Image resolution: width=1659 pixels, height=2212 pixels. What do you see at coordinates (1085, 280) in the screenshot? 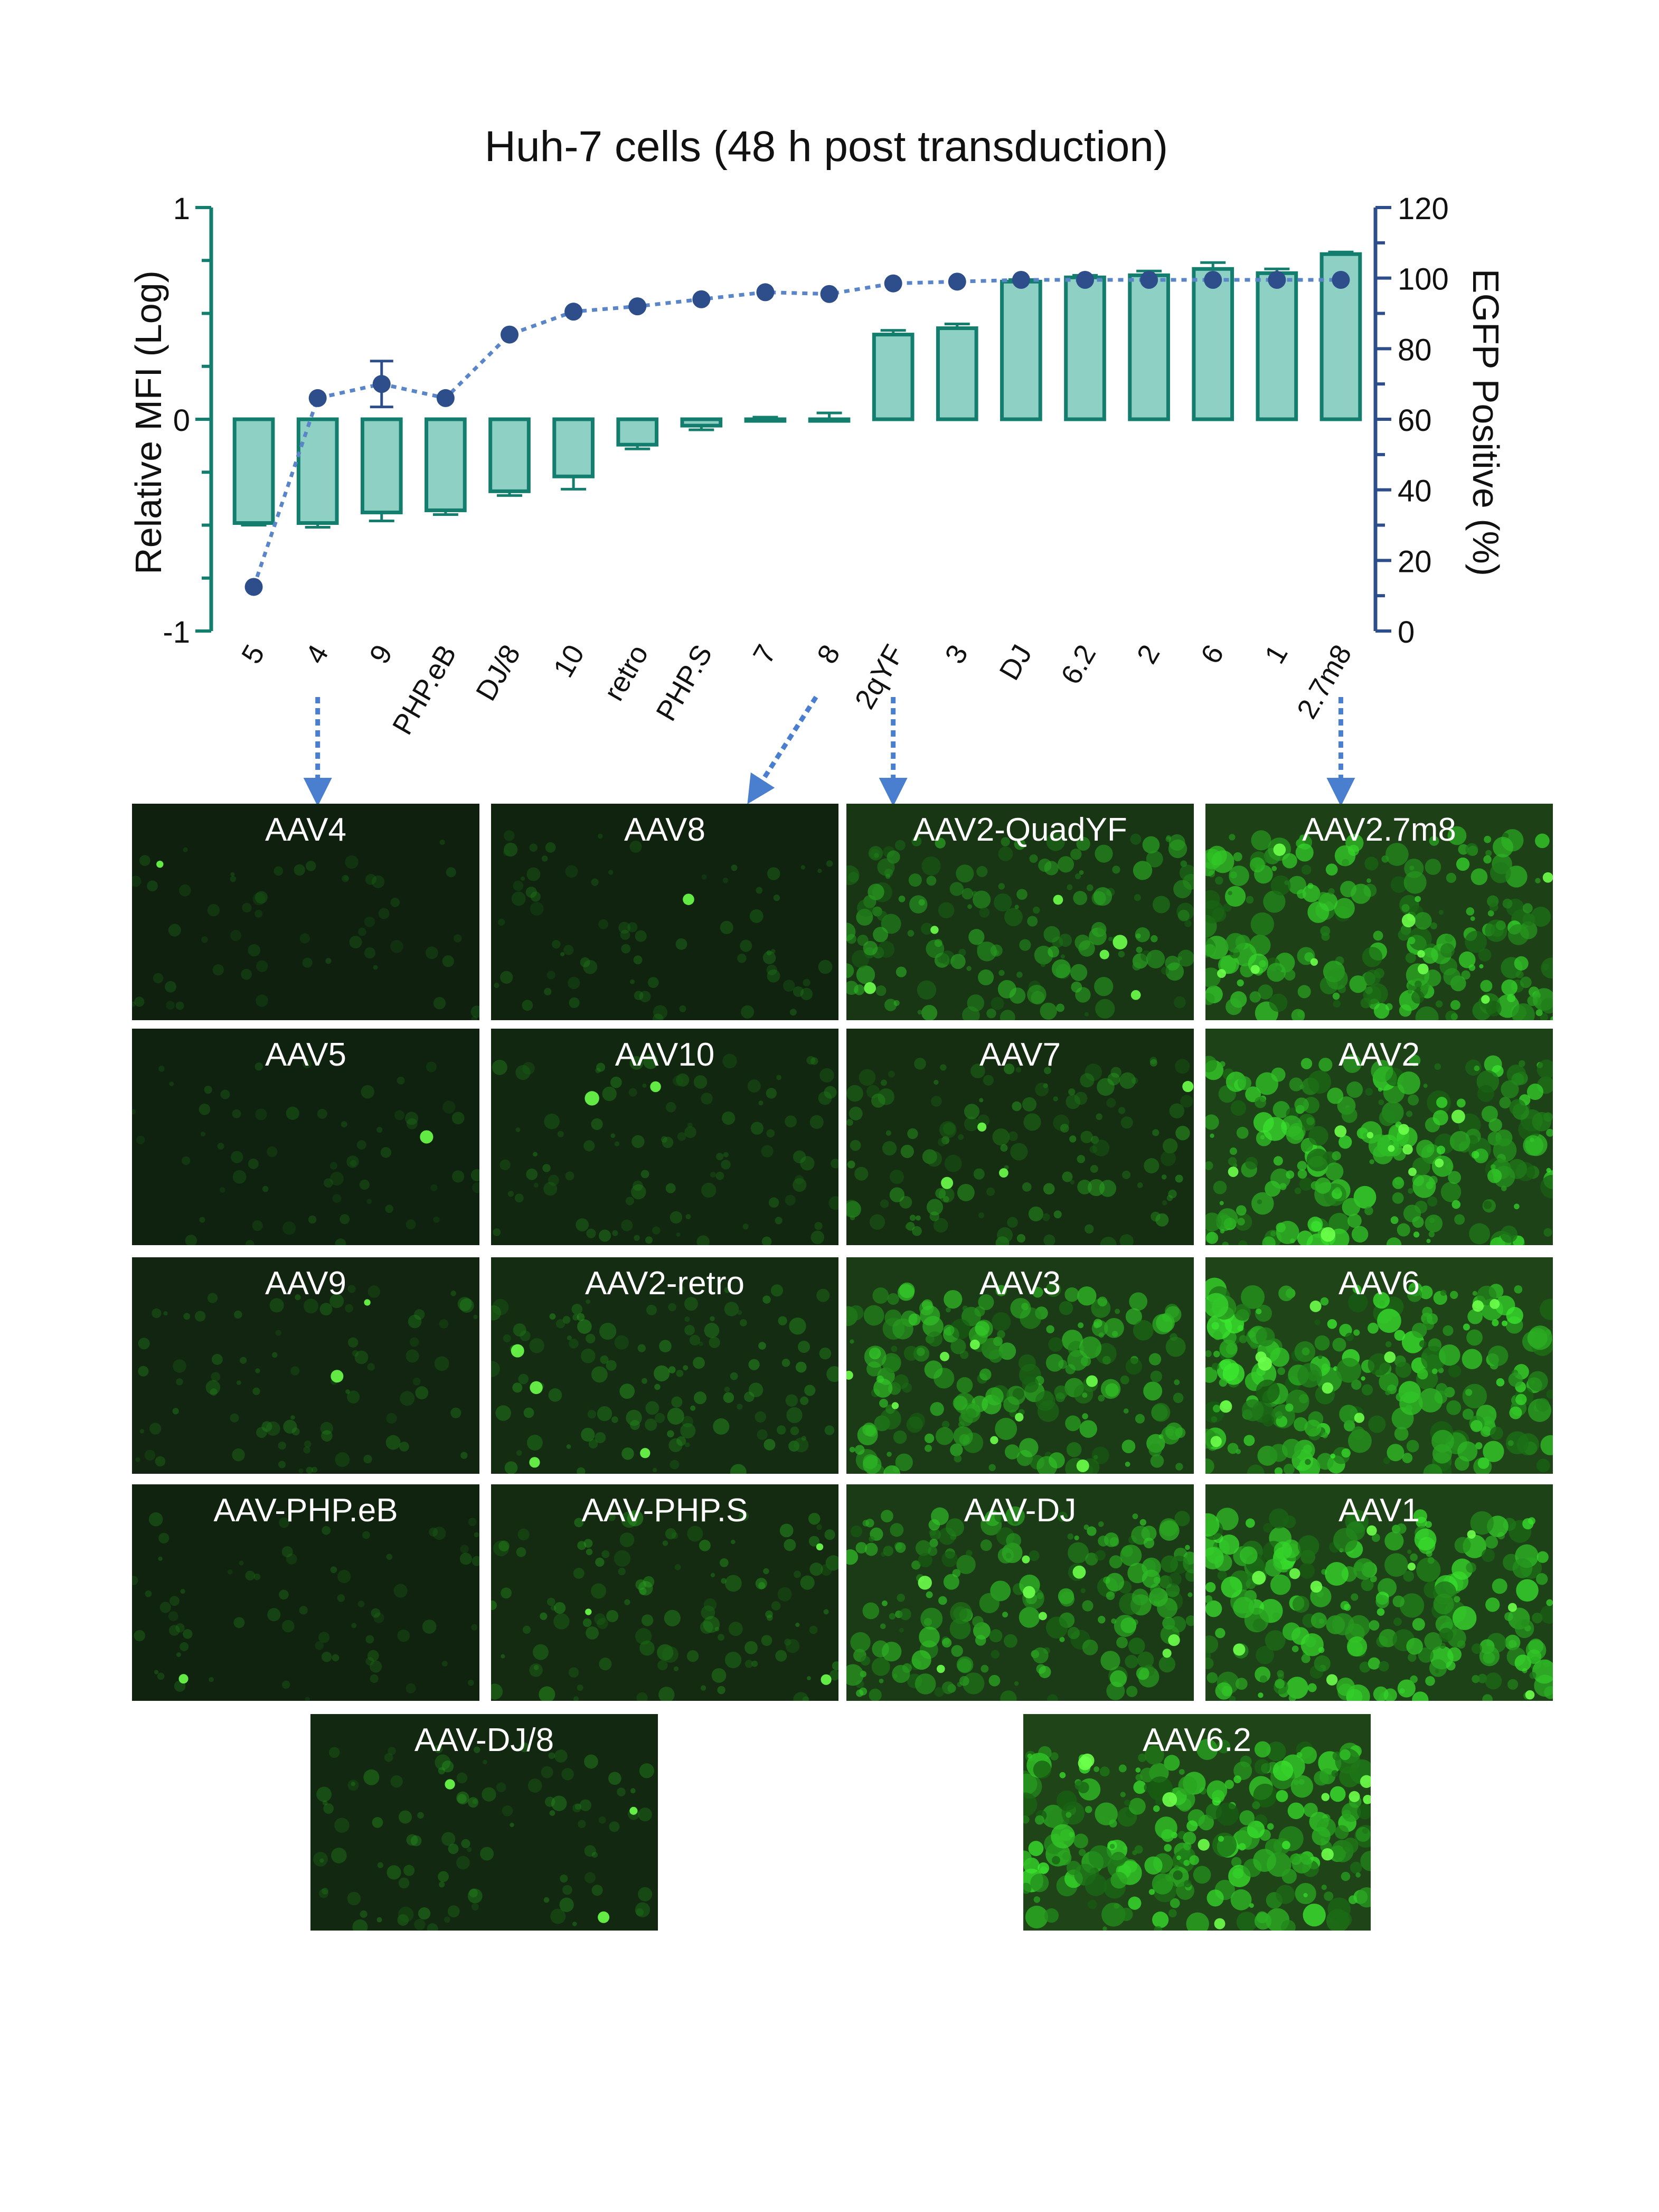
I see `point-6.2` at bounding box center [1085, 280].